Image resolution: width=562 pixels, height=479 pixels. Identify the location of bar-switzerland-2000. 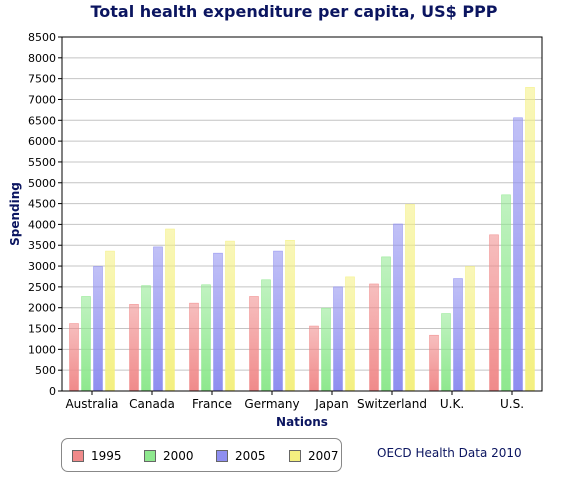
(386, 324).